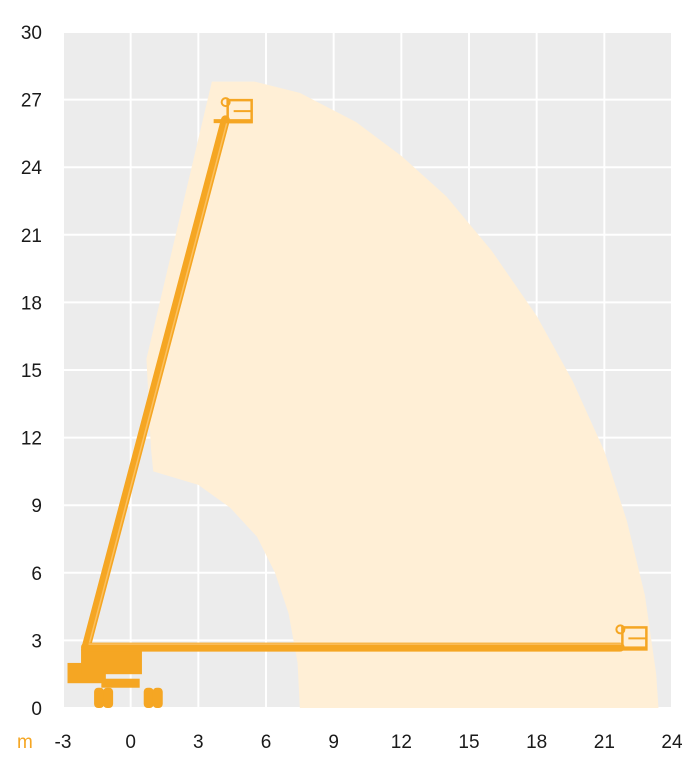  What do you see at coordinates (198, 742) in the screenshot?
I see `x-tick-label: 3` at bounding box center [198, 742].